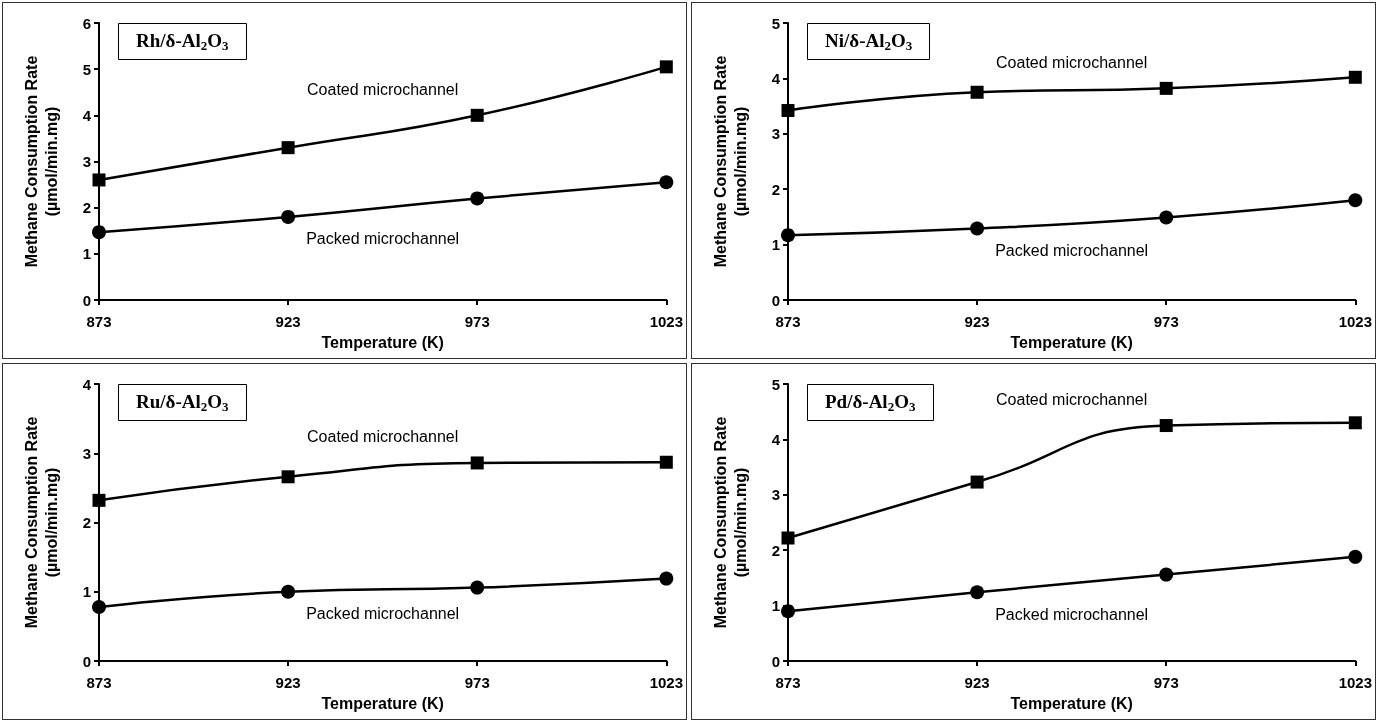 Image resolution: width=1378 pixels, height=722 pixels. Describe the element at coordinates (86, 23) in the screenshot. I see `y-tick-label: 6` at that location.